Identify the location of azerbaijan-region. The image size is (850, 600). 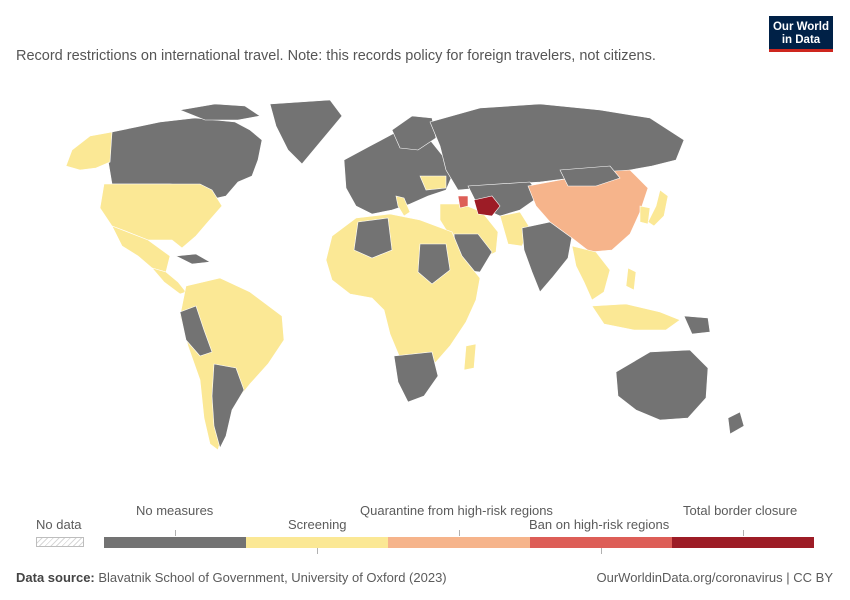
(463, 202).